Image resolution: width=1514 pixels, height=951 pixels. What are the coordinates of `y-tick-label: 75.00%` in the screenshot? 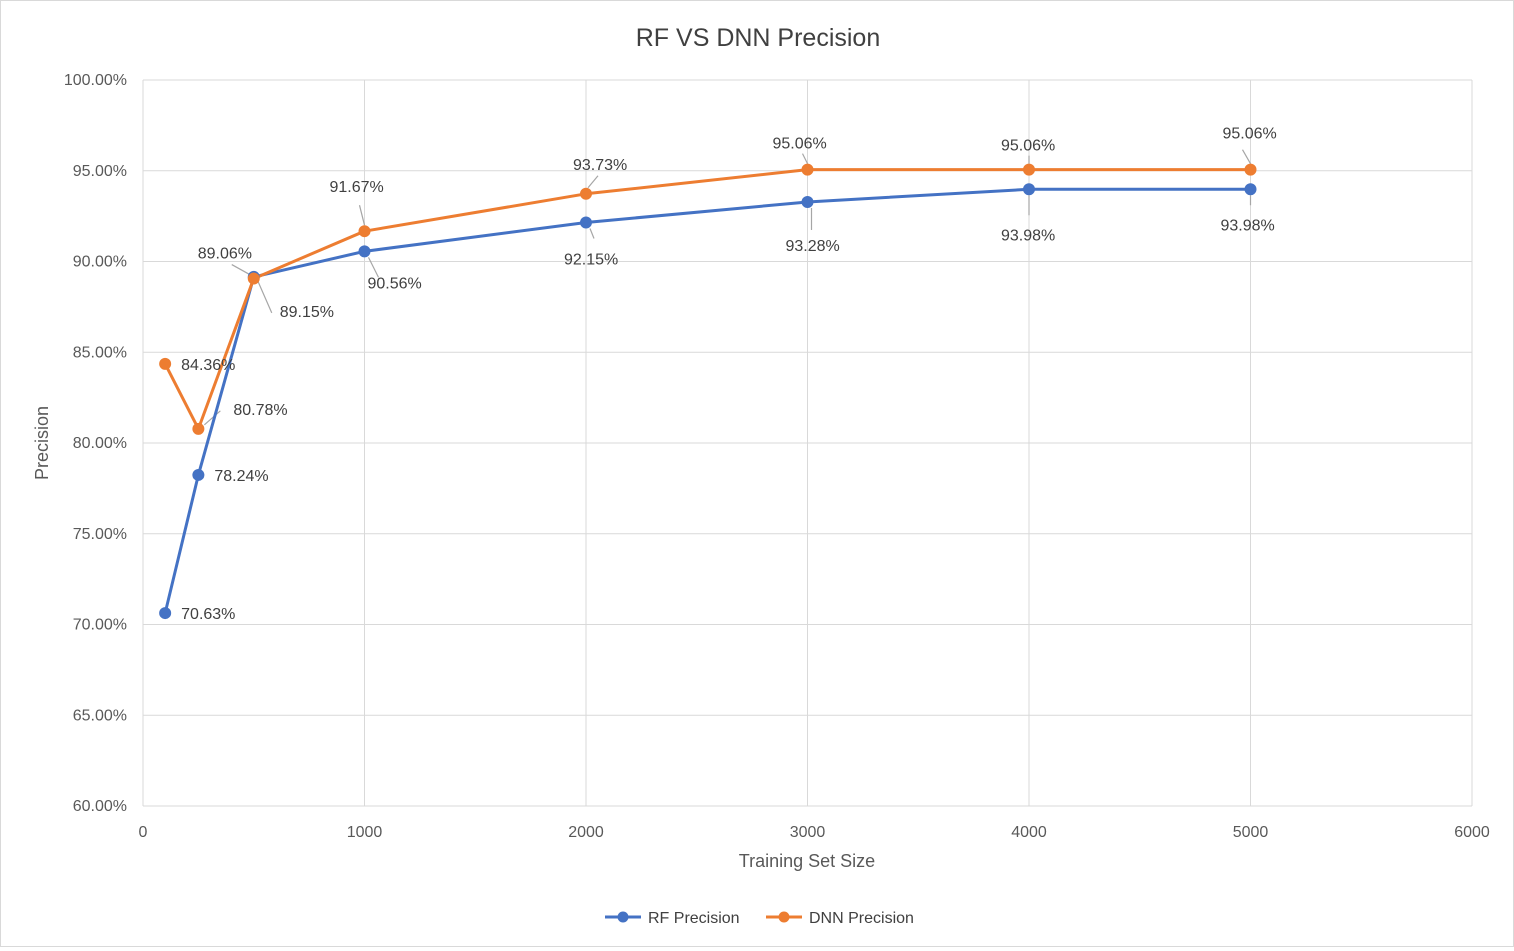 It's located at (100, 534).